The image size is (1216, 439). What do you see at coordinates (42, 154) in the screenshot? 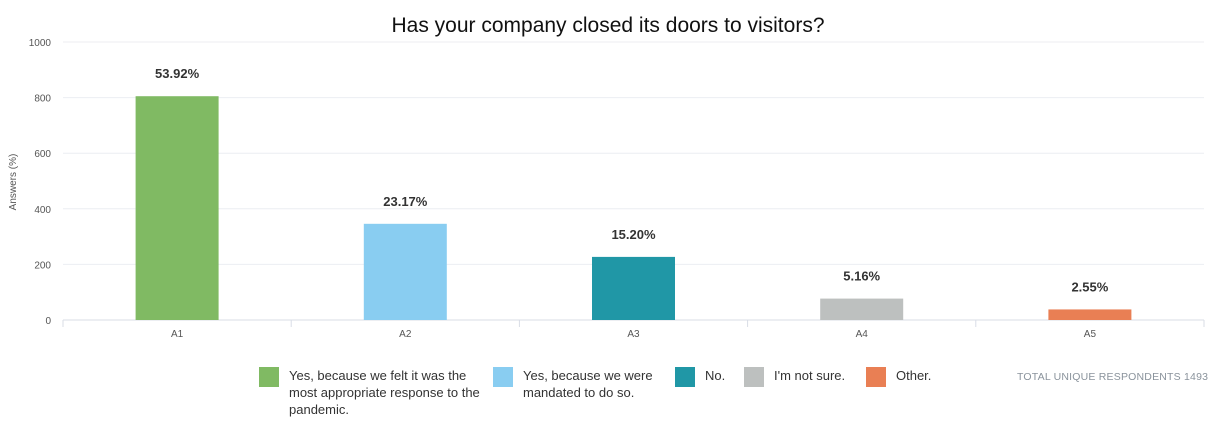
I see `y-tick-label: 600` at bounding box center [42, 154].